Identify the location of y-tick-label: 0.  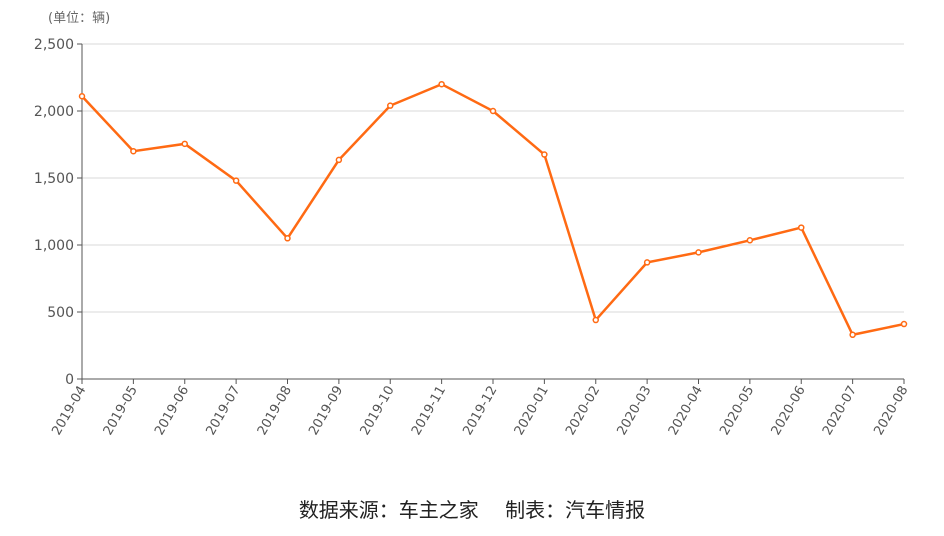
(69, 380).